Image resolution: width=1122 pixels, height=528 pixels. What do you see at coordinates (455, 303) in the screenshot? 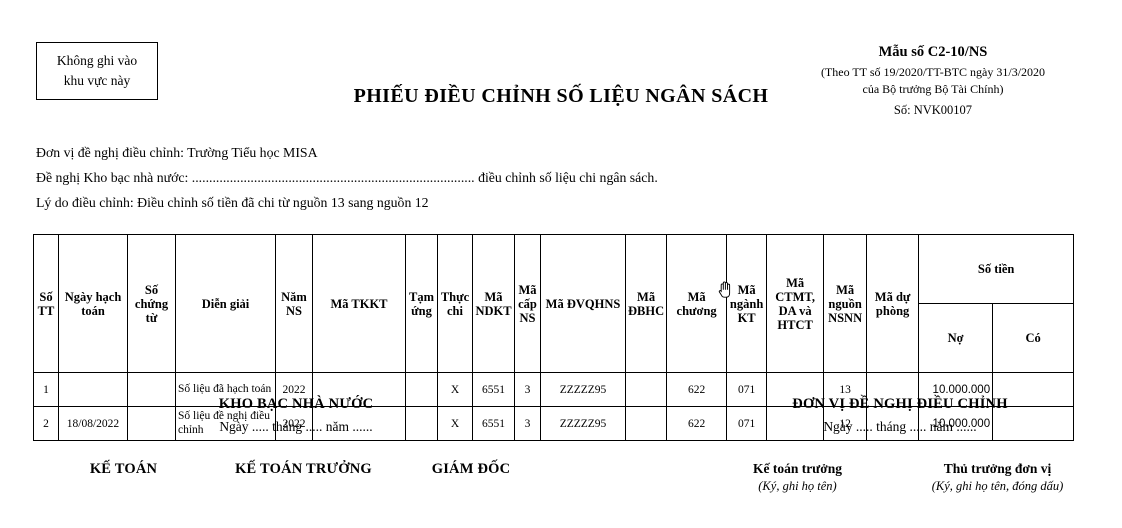
I see `col-header-thuc-chi: Thực chi` at bounding box center [455, 303].